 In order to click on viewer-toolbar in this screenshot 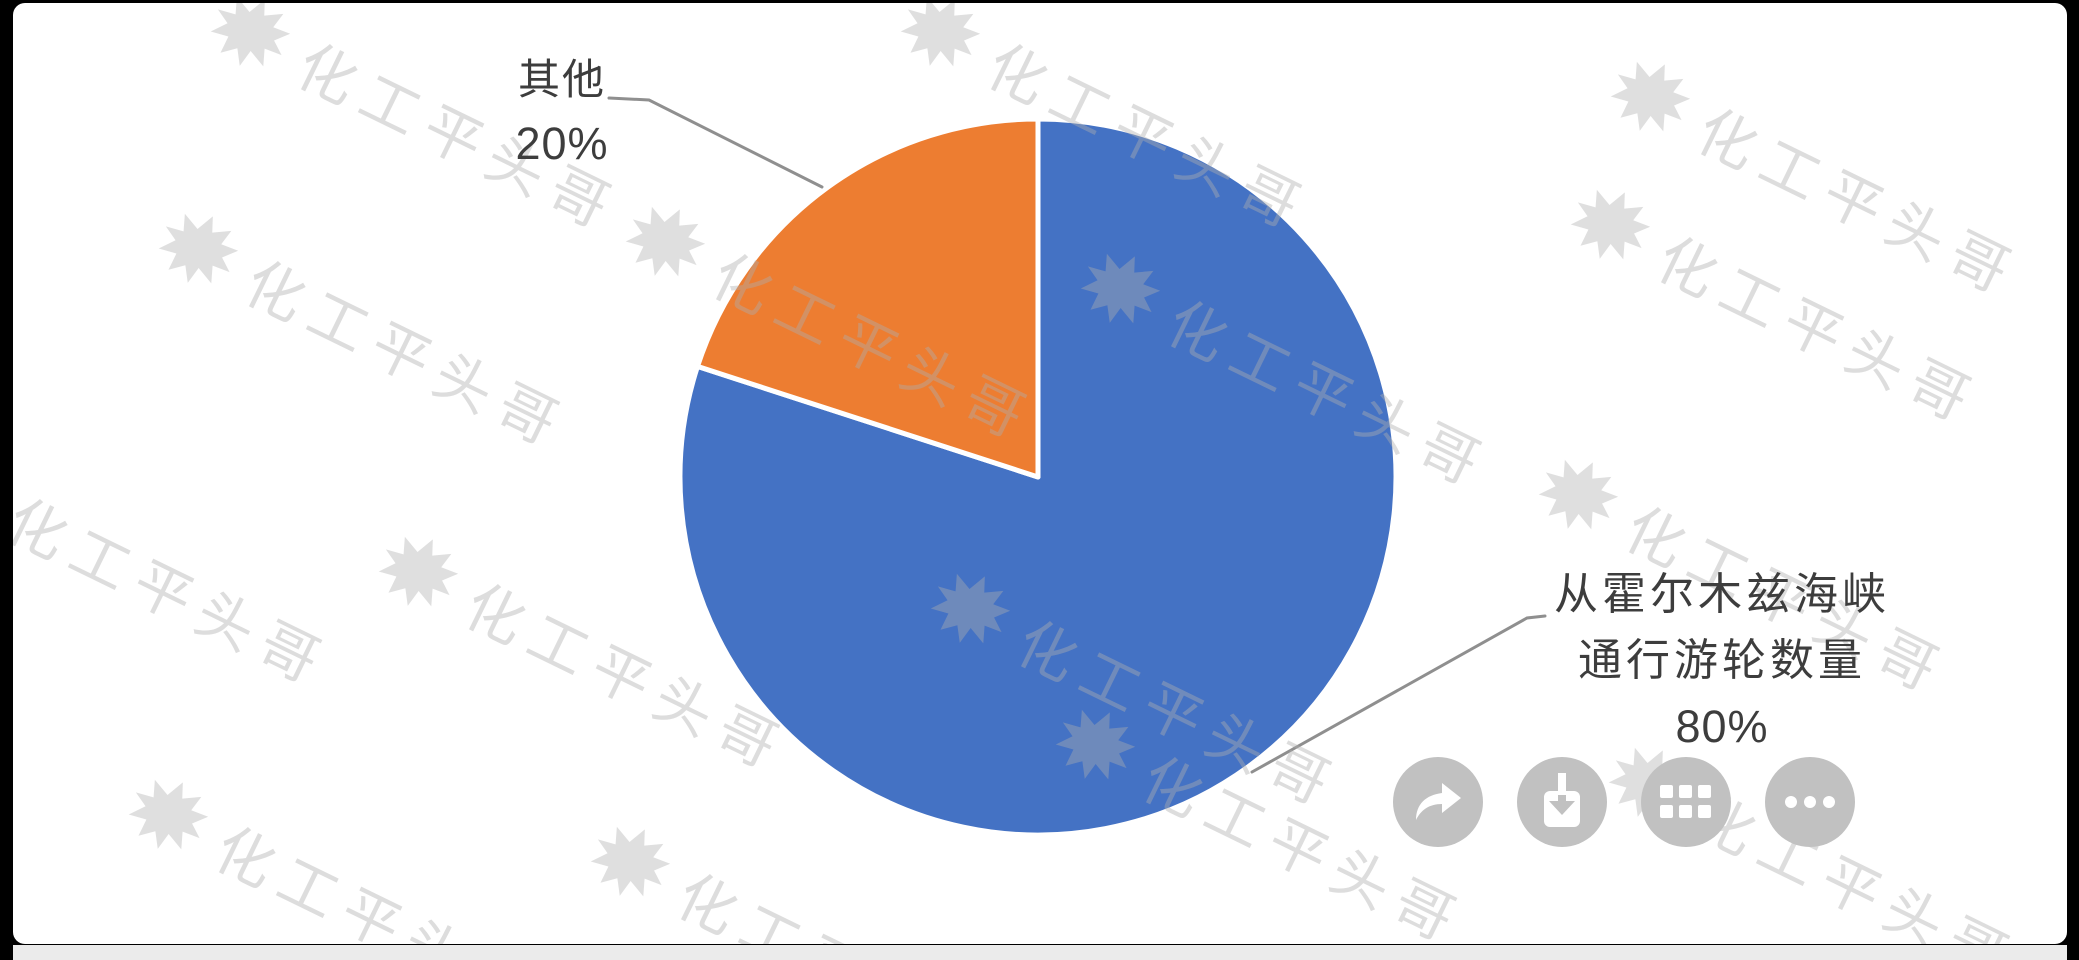, I will do `click(1624, 802)`.